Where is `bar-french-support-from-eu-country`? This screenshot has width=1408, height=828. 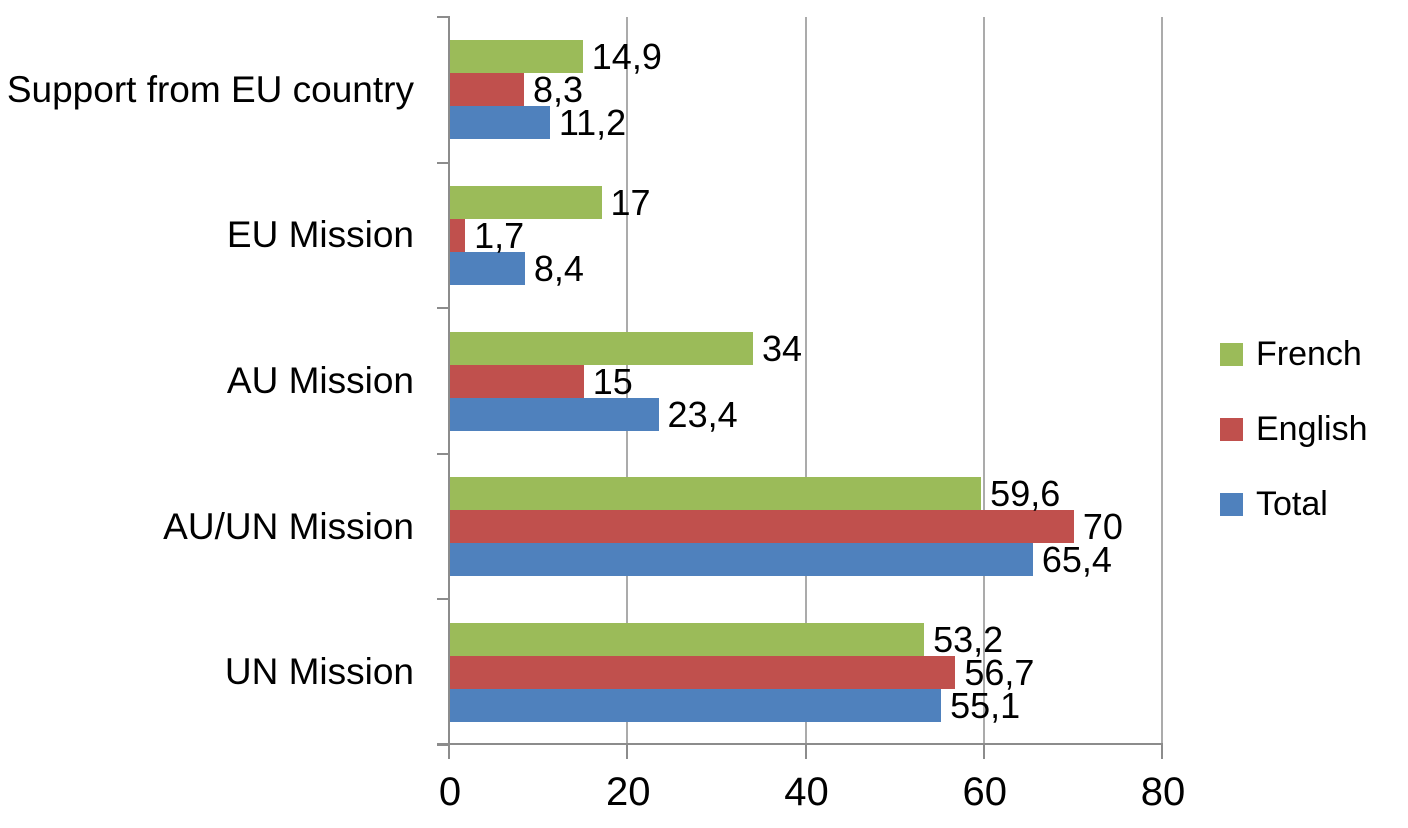 bar-french-support-from-eu-country is located at coordinates (516, 57).